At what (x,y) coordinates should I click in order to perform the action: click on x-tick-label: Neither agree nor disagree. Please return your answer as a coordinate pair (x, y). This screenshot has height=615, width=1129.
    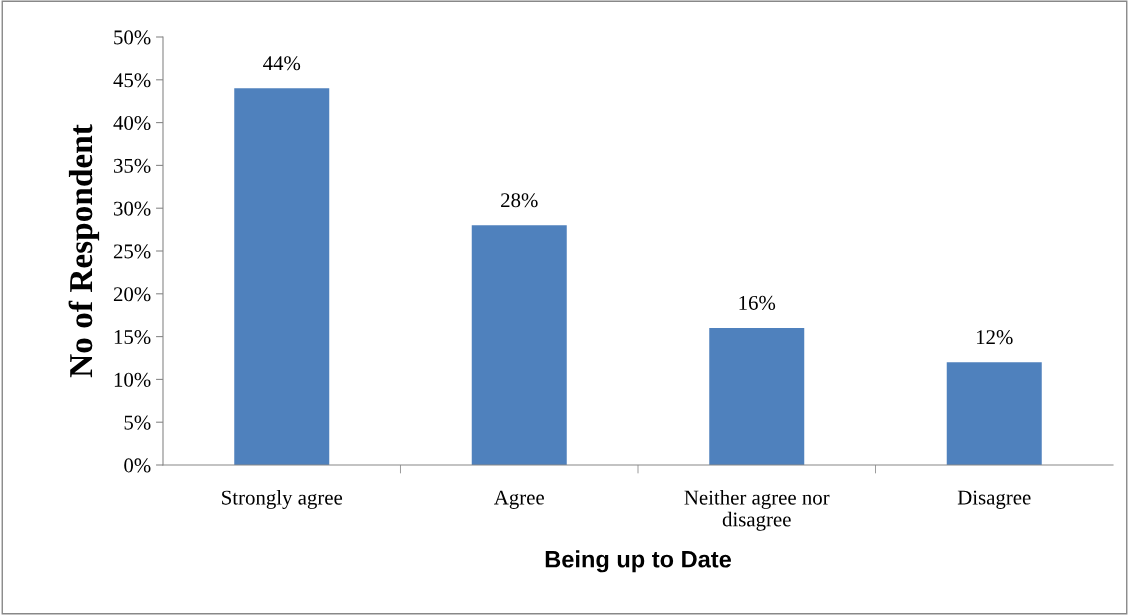
    Looking at the image, I should click on (757, 510).